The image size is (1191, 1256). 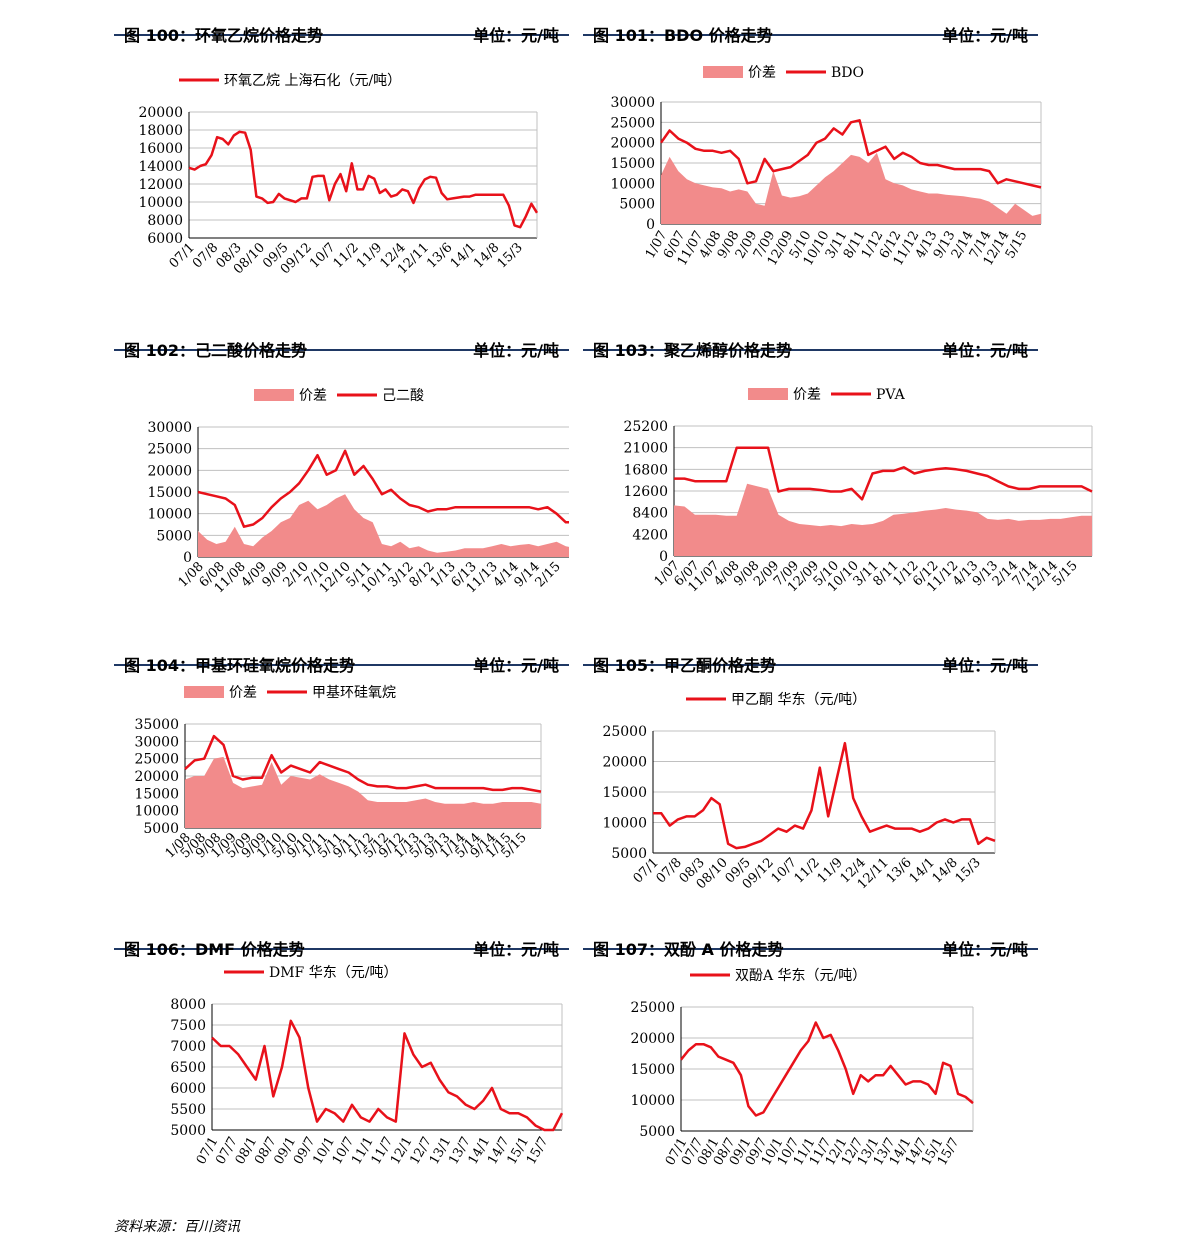 What do you see at coordinates (891, 395) in the screenshot?
I see `legend-label: PVA` at bounding box center [891, 395].